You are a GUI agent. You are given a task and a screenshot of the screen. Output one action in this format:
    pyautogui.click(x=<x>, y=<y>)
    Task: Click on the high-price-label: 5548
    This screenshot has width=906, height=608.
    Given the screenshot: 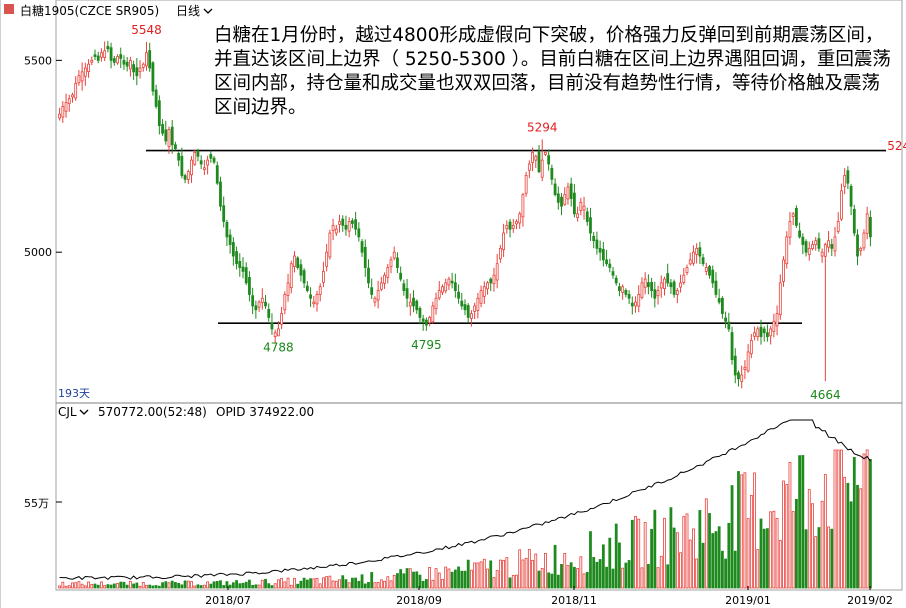 What is the action you would take?
    pyautogui.click(x=146, y=30)
    